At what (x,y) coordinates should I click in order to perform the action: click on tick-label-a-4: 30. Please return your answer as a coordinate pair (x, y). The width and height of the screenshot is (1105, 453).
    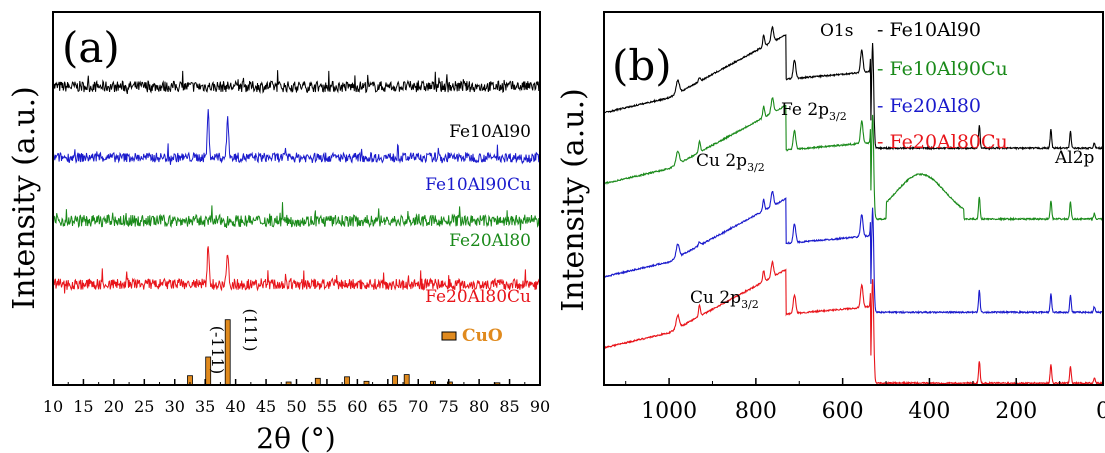
    Looking at the image, I should click on (175, 406).